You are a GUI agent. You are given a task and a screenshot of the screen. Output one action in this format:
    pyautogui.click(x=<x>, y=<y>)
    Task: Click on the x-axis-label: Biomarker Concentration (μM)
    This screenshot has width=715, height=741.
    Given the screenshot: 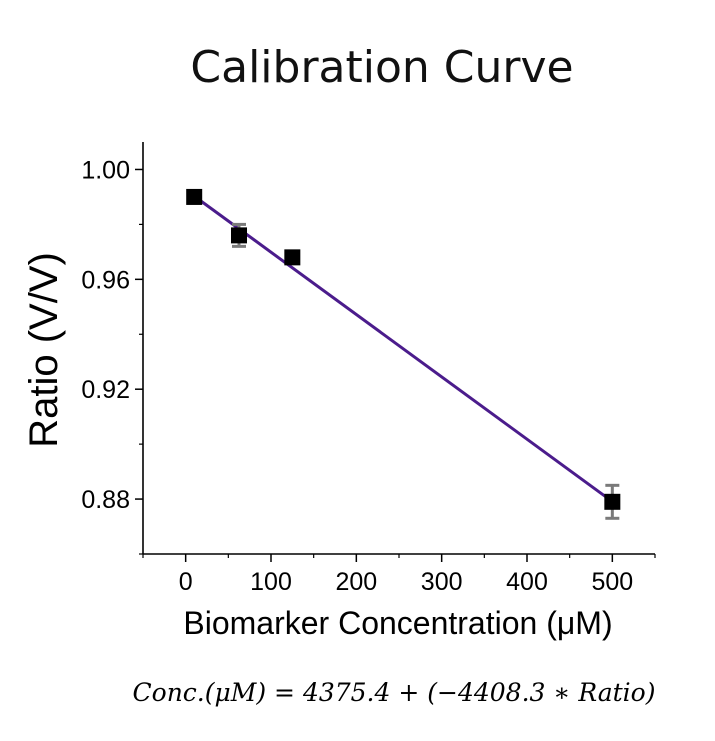 What is the action you would take?
    pyautogui.click(x=397, y=623)
    